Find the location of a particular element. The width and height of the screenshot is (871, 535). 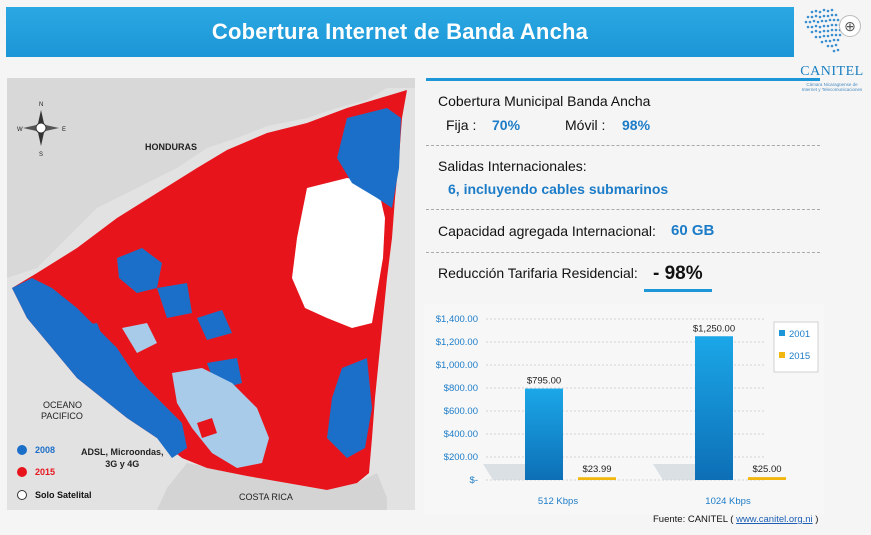

reduccion-title: Reducción Tarifaria Residencial: is located at coordinates (538, 273).